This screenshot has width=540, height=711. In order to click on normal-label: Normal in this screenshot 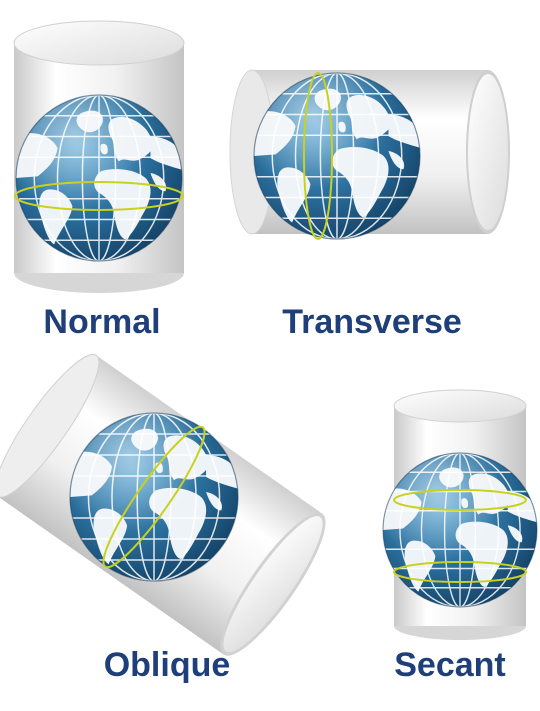, I will do `click(102, 322)`.